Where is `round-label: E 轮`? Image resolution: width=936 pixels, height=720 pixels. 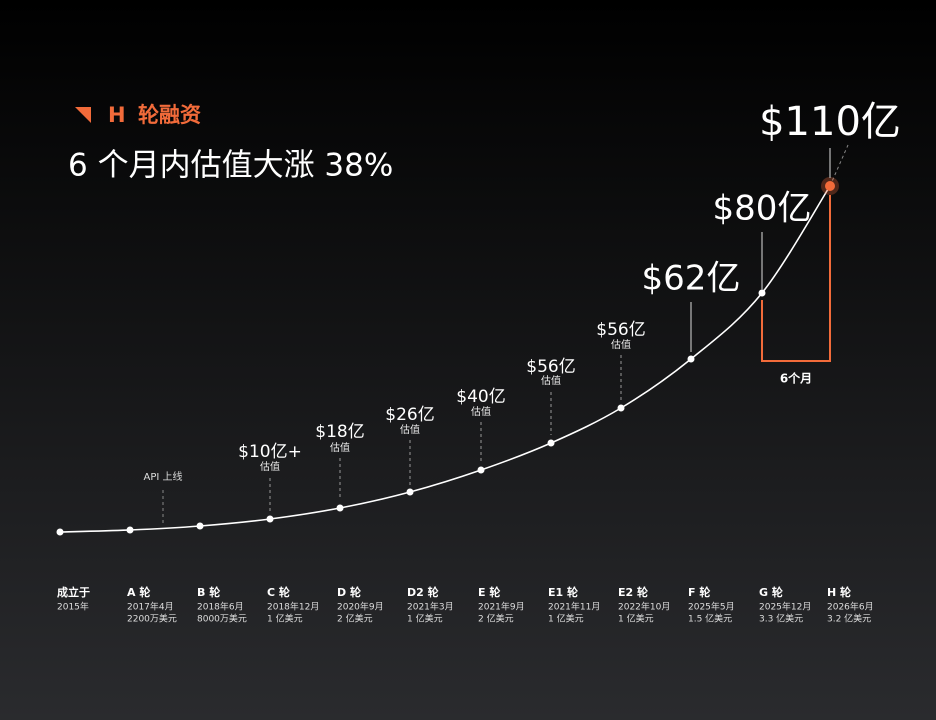 round-label: E 轮 is located at coordinates (489, 592).